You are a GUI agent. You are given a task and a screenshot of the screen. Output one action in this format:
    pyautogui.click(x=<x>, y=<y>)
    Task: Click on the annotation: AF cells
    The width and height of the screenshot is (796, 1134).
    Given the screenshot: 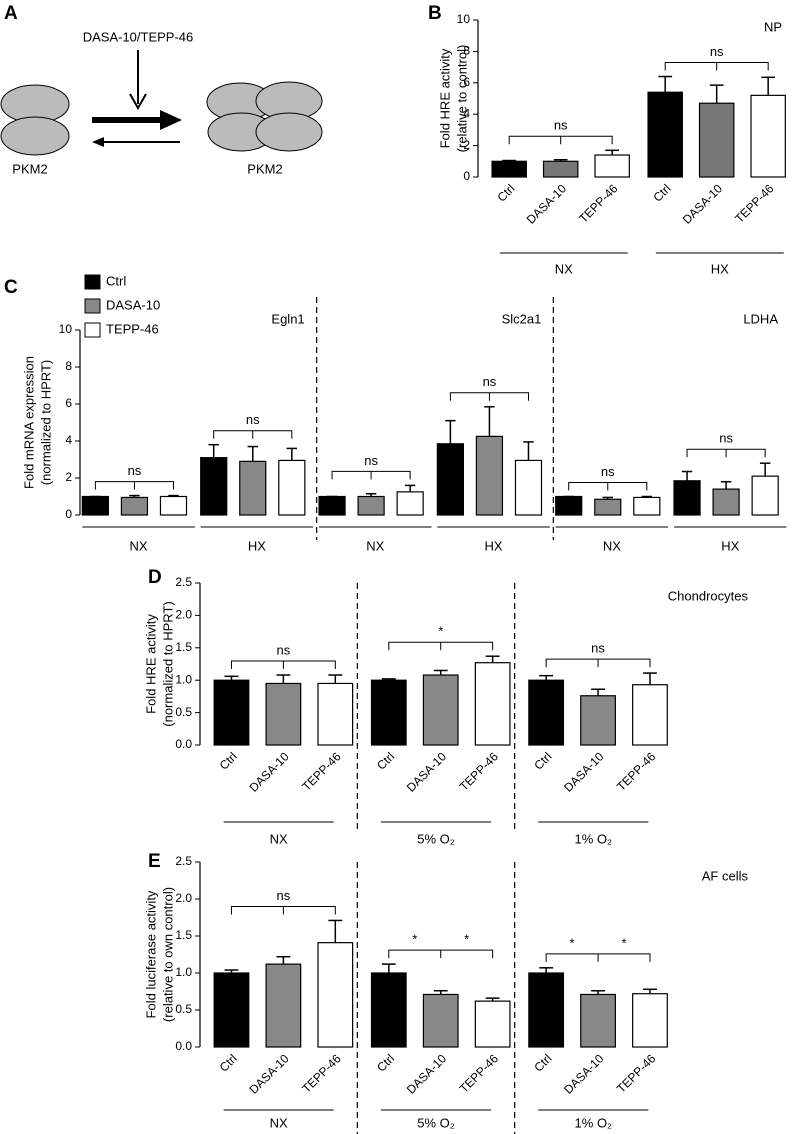 What is the action you would take?
    pyautogui.click(x=725, y=875)
    